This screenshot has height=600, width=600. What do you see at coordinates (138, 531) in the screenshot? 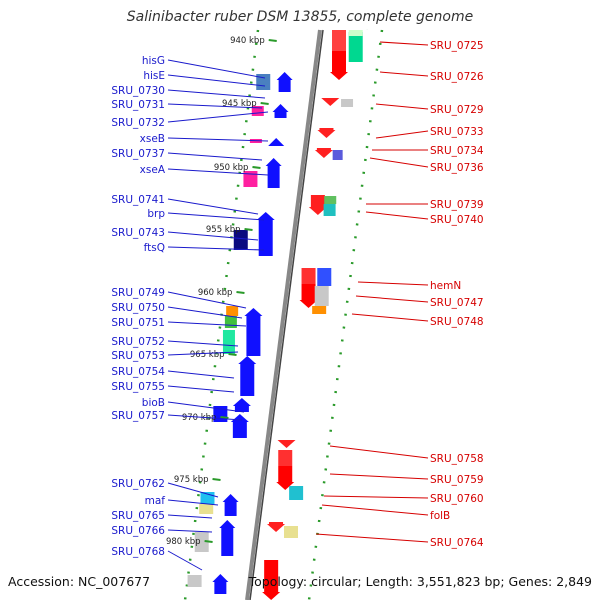
I see `left-gene-label: SRU_0766` at bounding box center [138, 531].